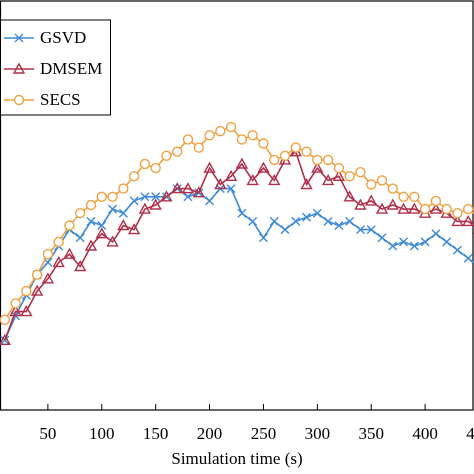 The image size is (474, 474). What do you see at coordinates (71, 68) in the screenshot?
I see `legend-label: DMSEM` at bounding box center [71, 68].